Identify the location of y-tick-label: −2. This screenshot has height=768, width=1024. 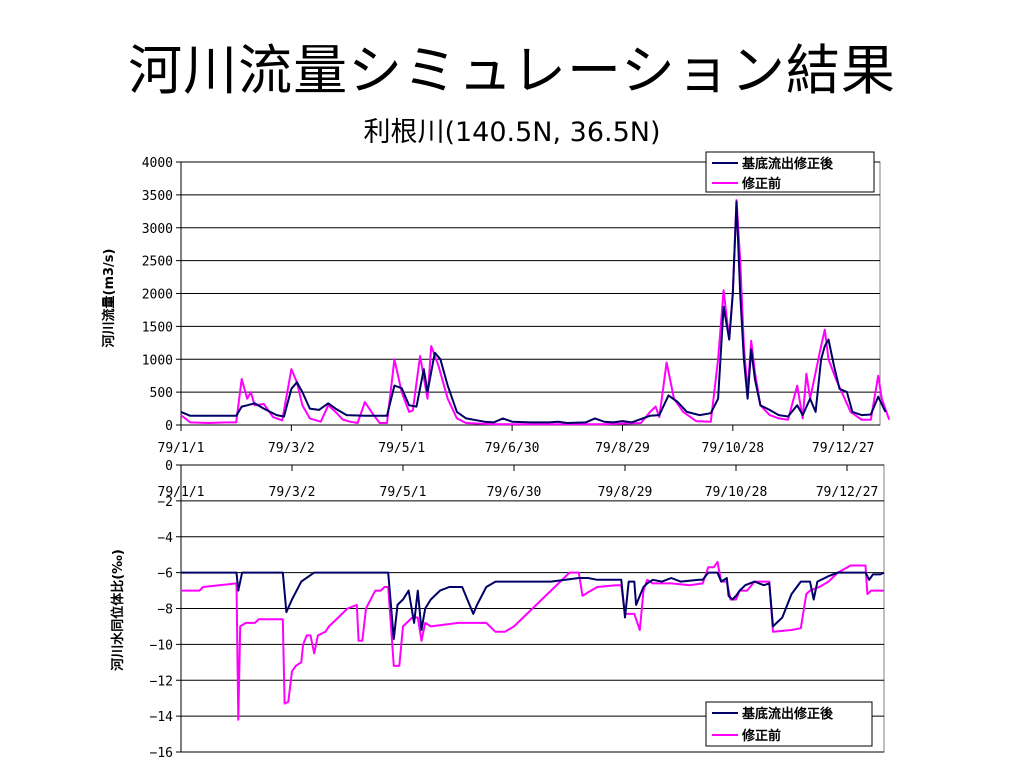
(165, 502).